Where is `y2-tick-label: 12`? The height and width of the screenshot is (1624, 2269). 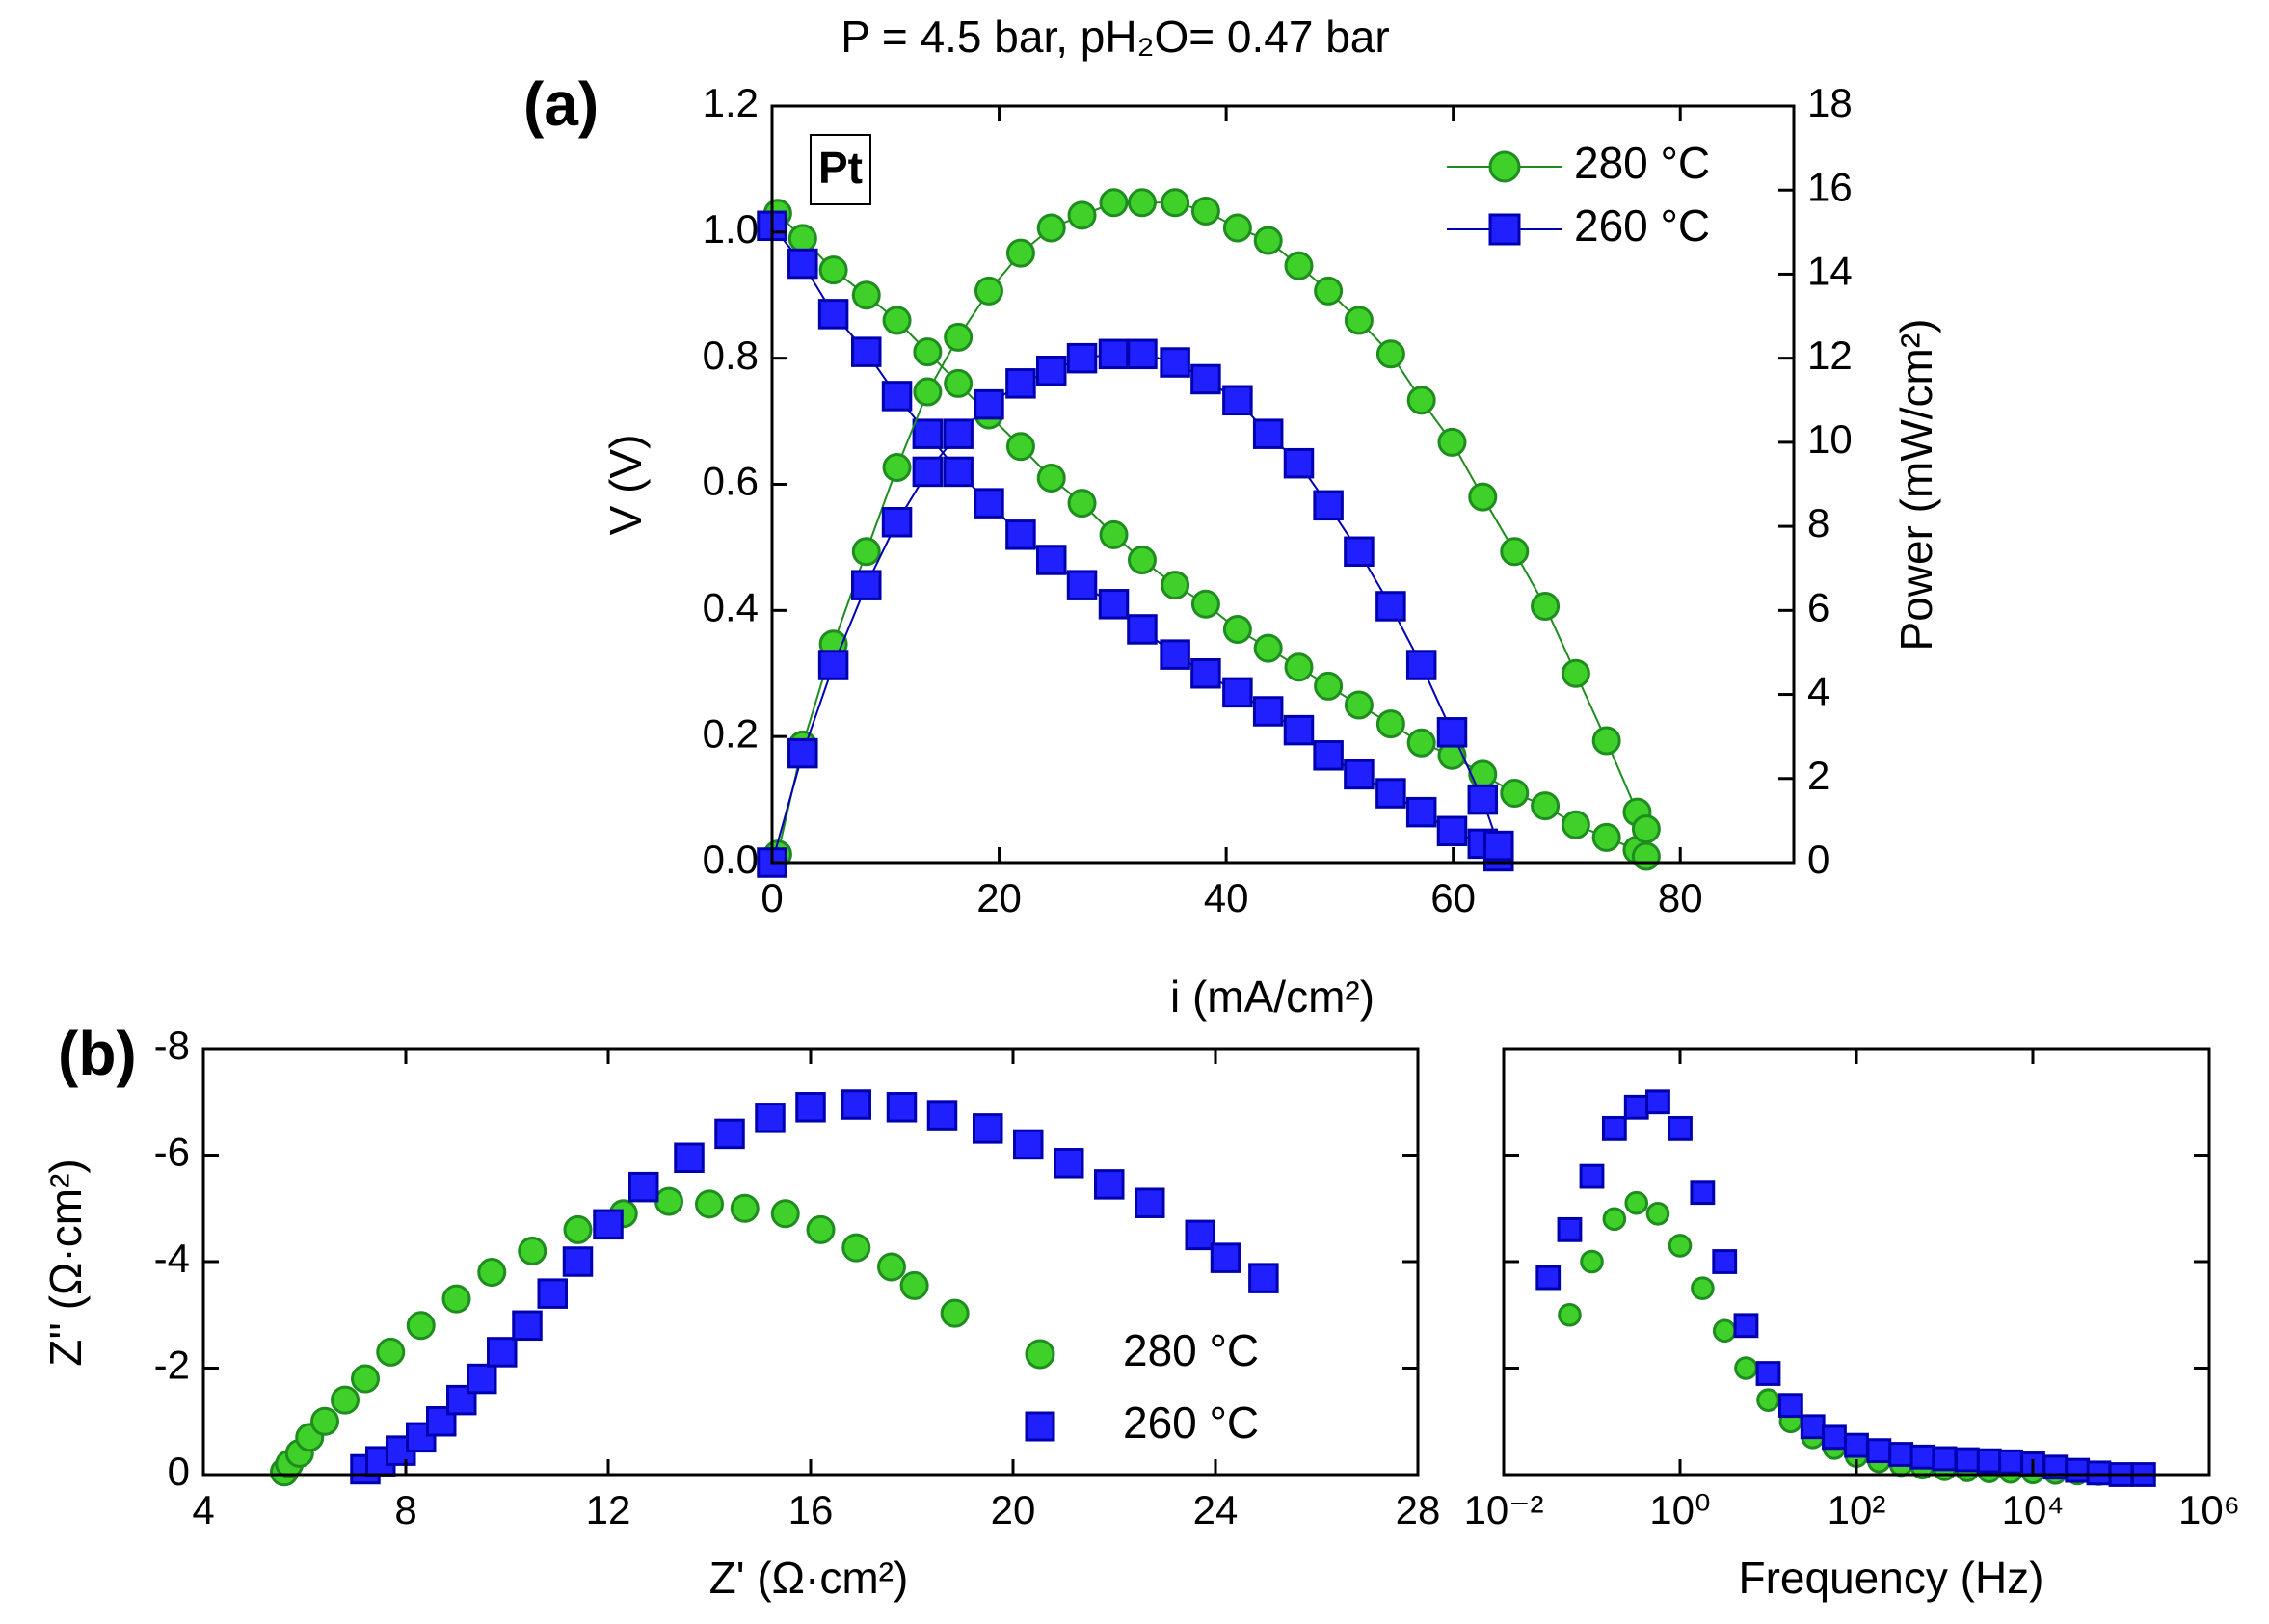 y2-tick-label: 12 is located at coordinates (1830, 355).